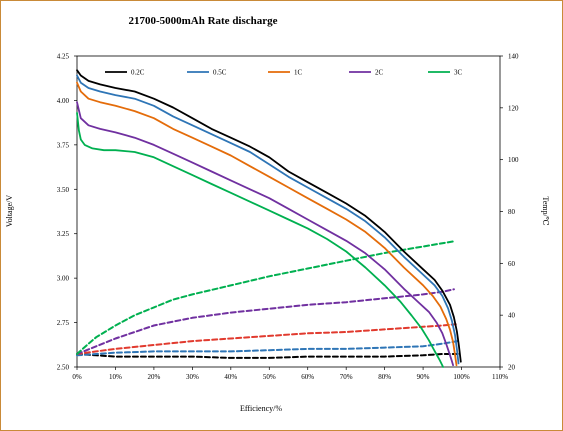  Describe the element at coordinates (63, 101) in the screenshot. I see `y-left-tick-label: 4.00` at that location.